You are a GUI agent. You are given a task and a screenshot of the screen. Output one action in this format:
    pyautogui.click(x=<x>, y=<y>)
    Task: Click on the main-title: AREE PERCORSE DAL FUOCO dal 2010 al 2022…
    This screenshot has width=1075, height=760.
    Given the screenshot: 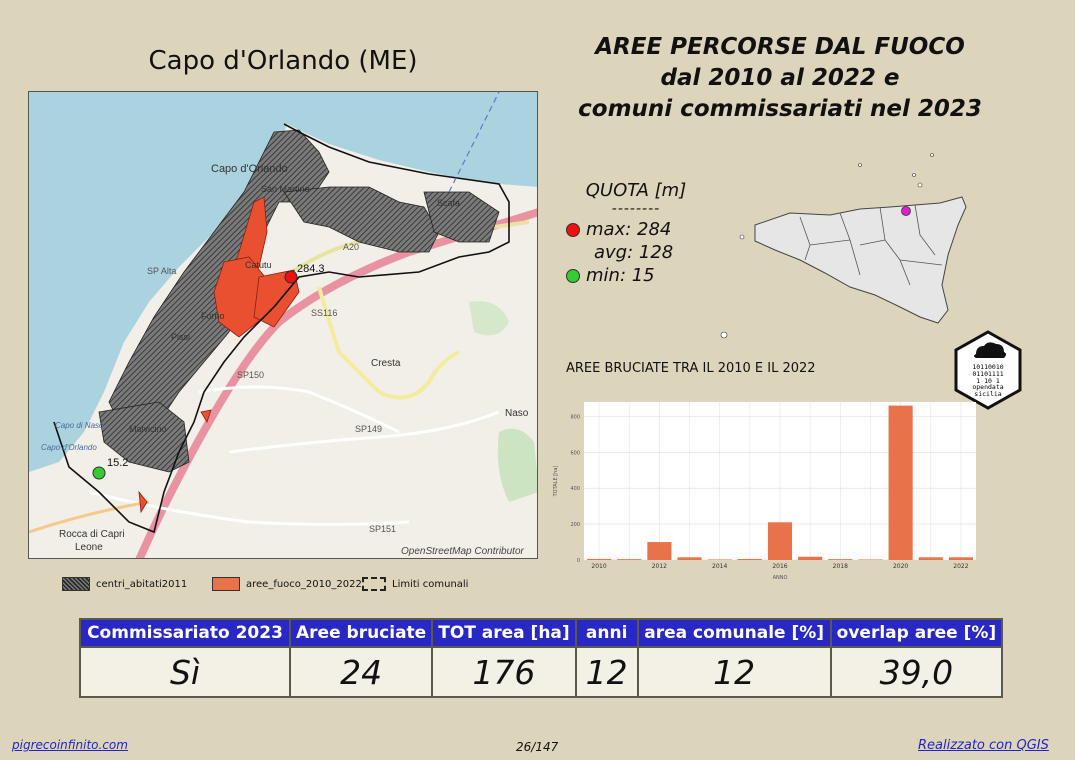 What is the action you would take?
    pyautogui.click(x=780, y=78)
    